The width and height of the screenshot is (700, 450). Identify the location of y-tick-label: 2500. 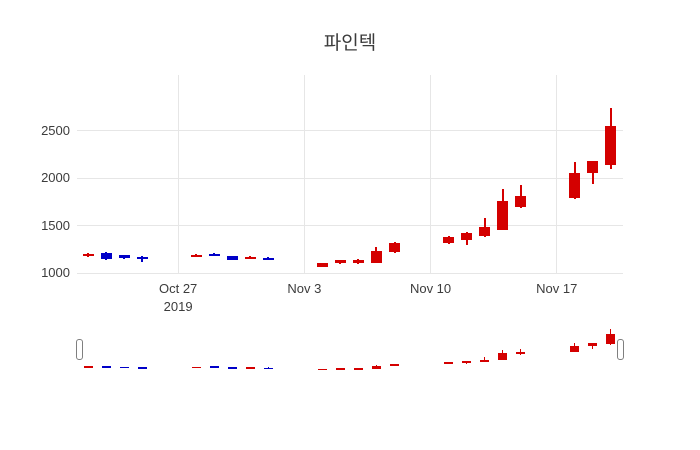
(55, 130).